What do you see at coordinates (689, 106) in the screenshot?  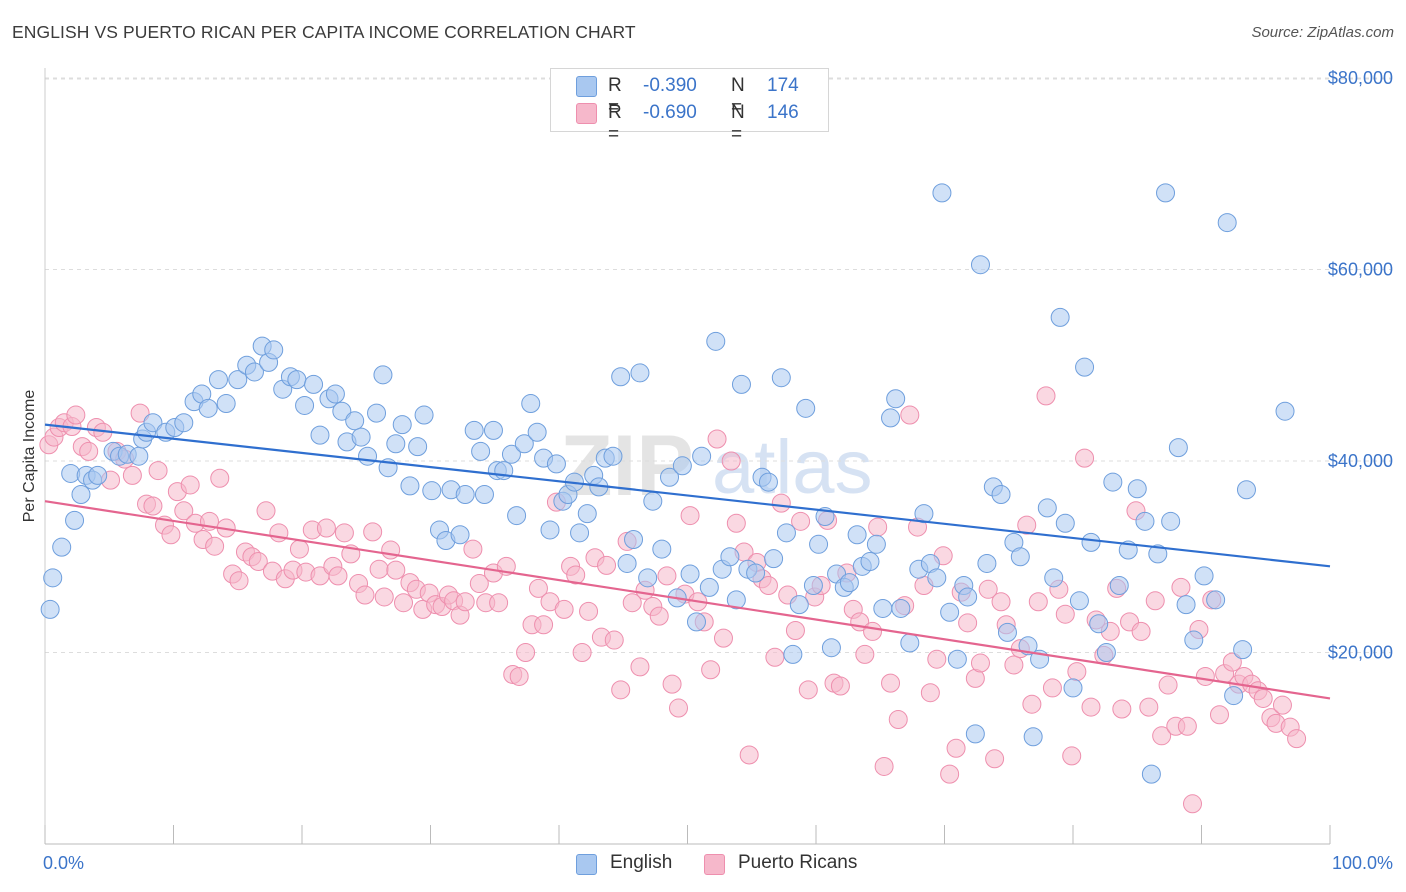 I see `stats-legend: R = -0.390 N = 174 R = -0.690 N = 146` at bounding box center [689, 106].